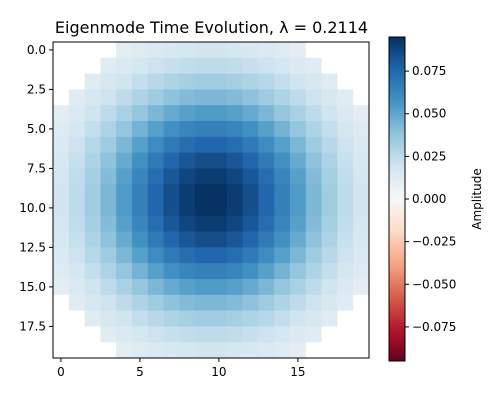  What do you see at coordinates (434, 284) in the screenshot?
I see `colorbar-tick-label: −0.050` at bounding box center [434, 284].